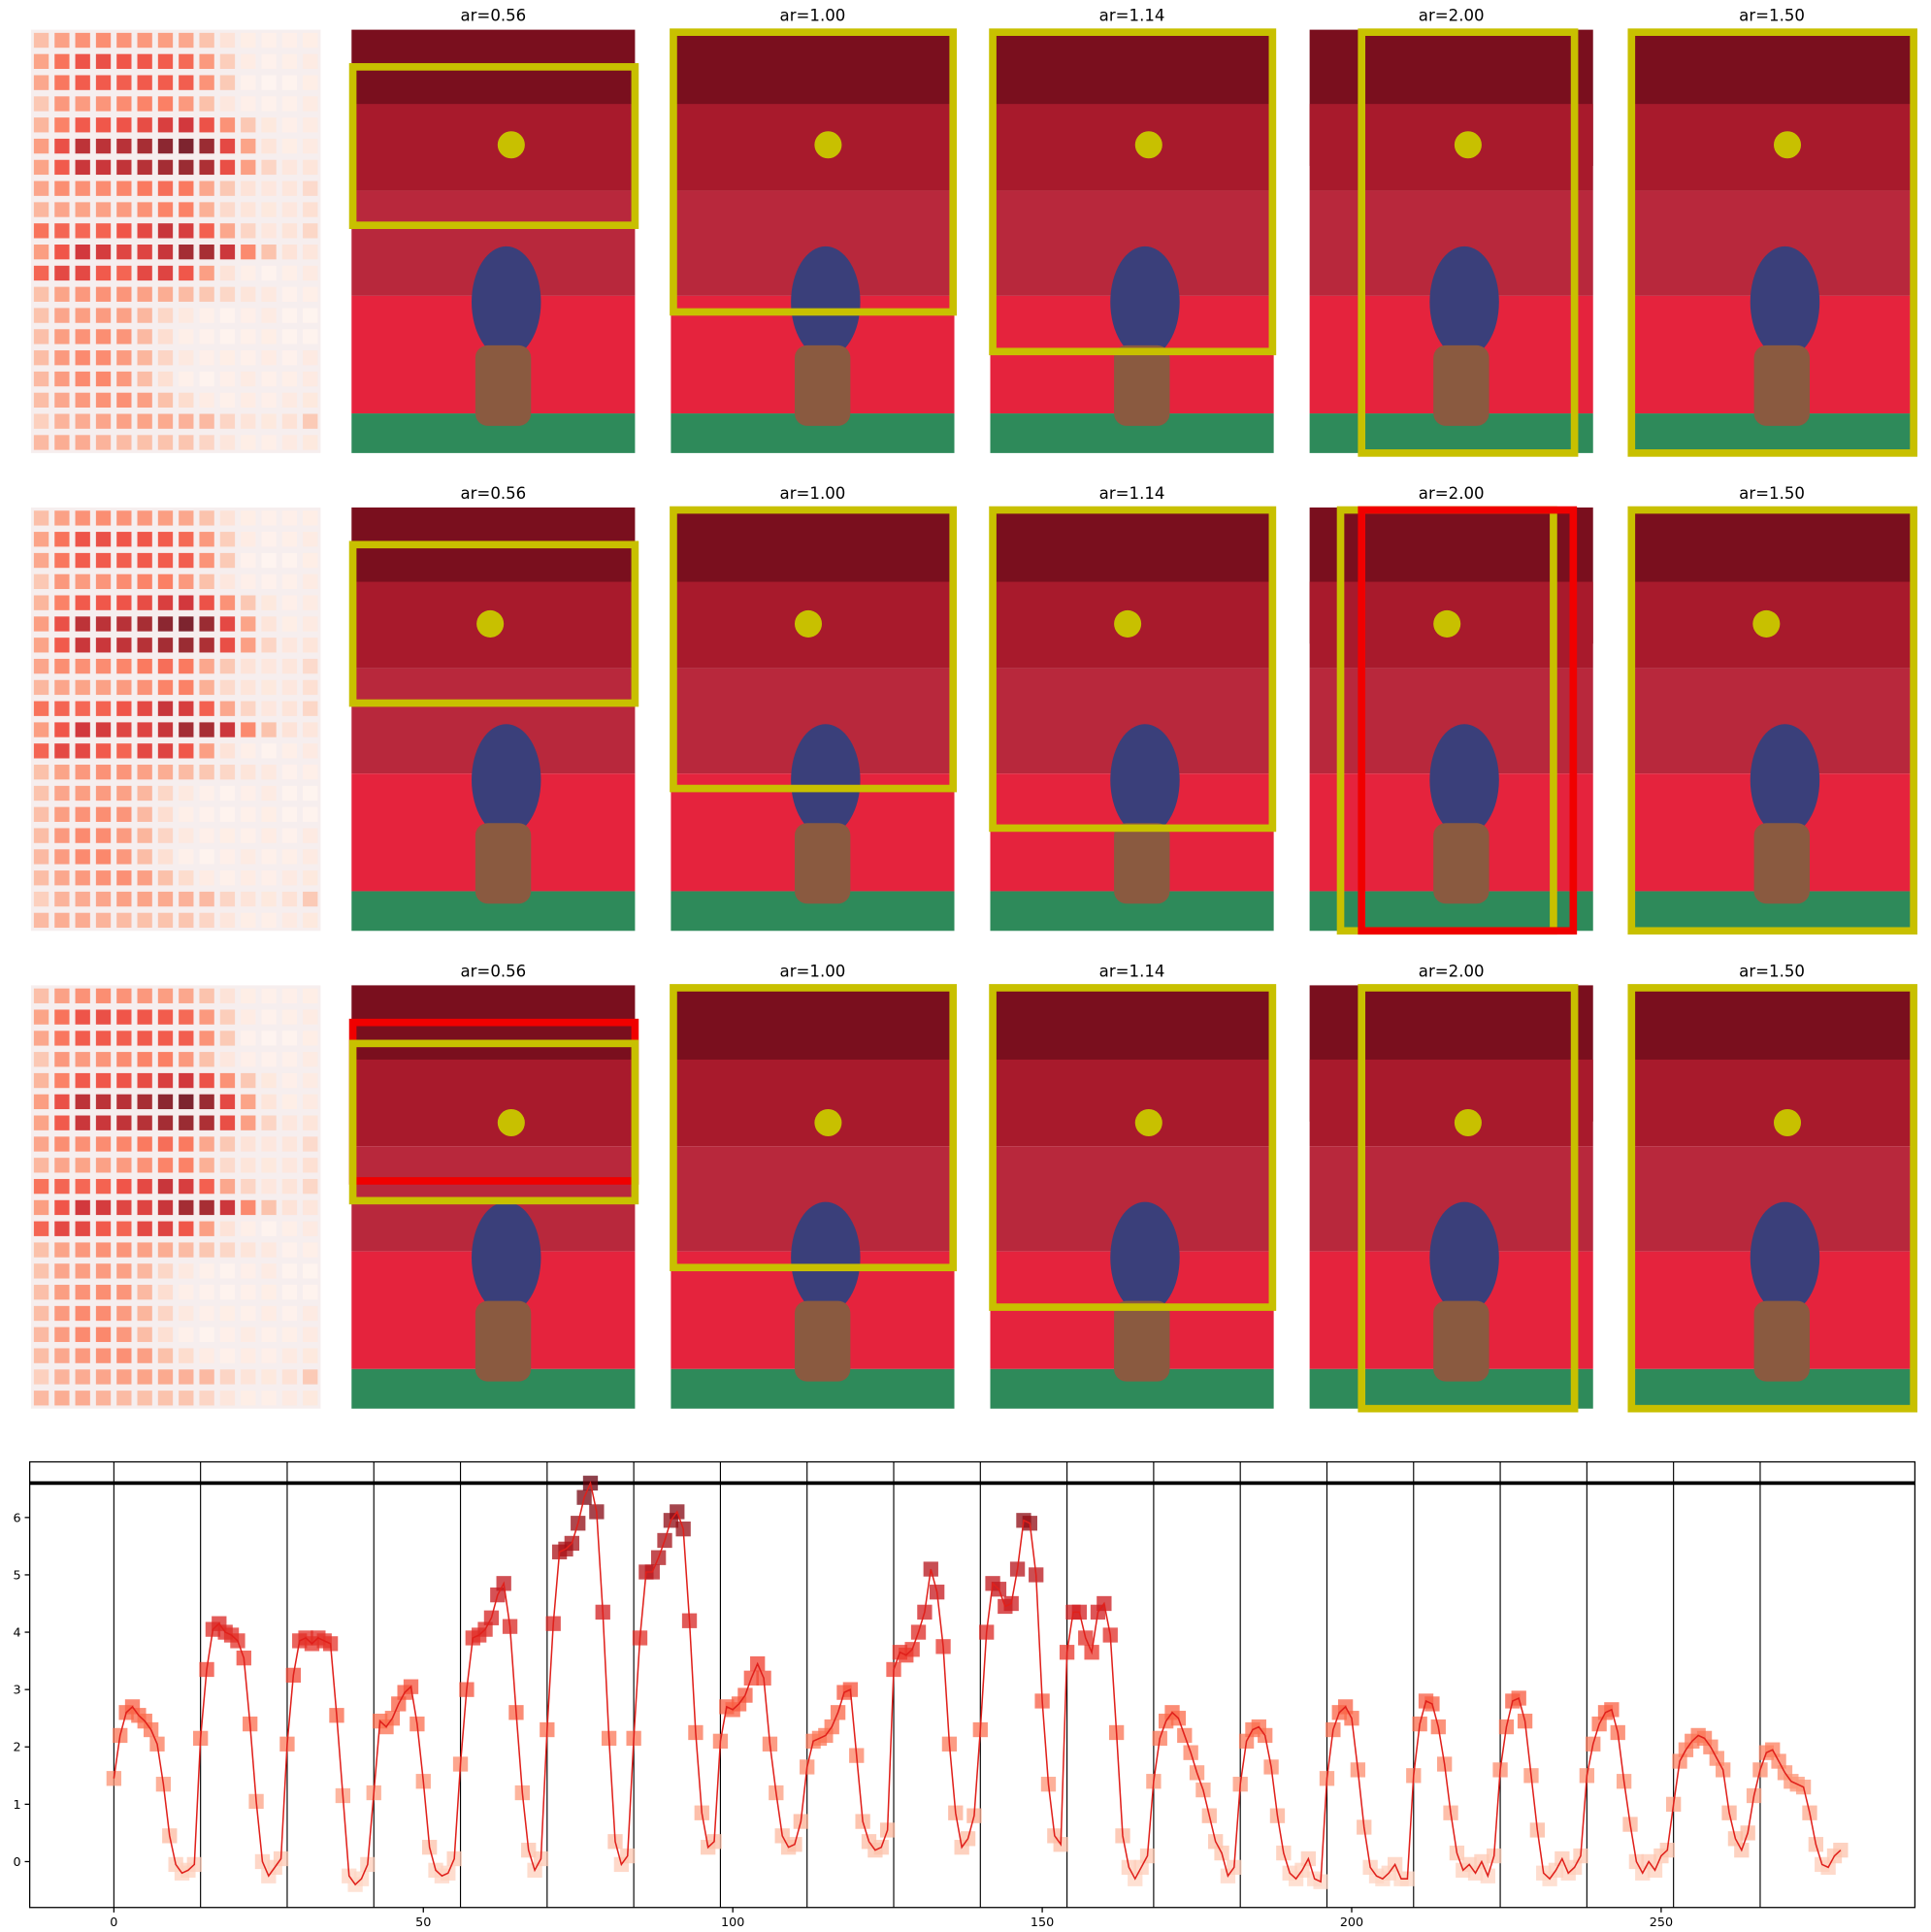 The width and height of the screenshot is (1931, 1932). Describe the element at coordinates (423, 1923) in the screenshot. I see `x-tick-label: 50` at that location.